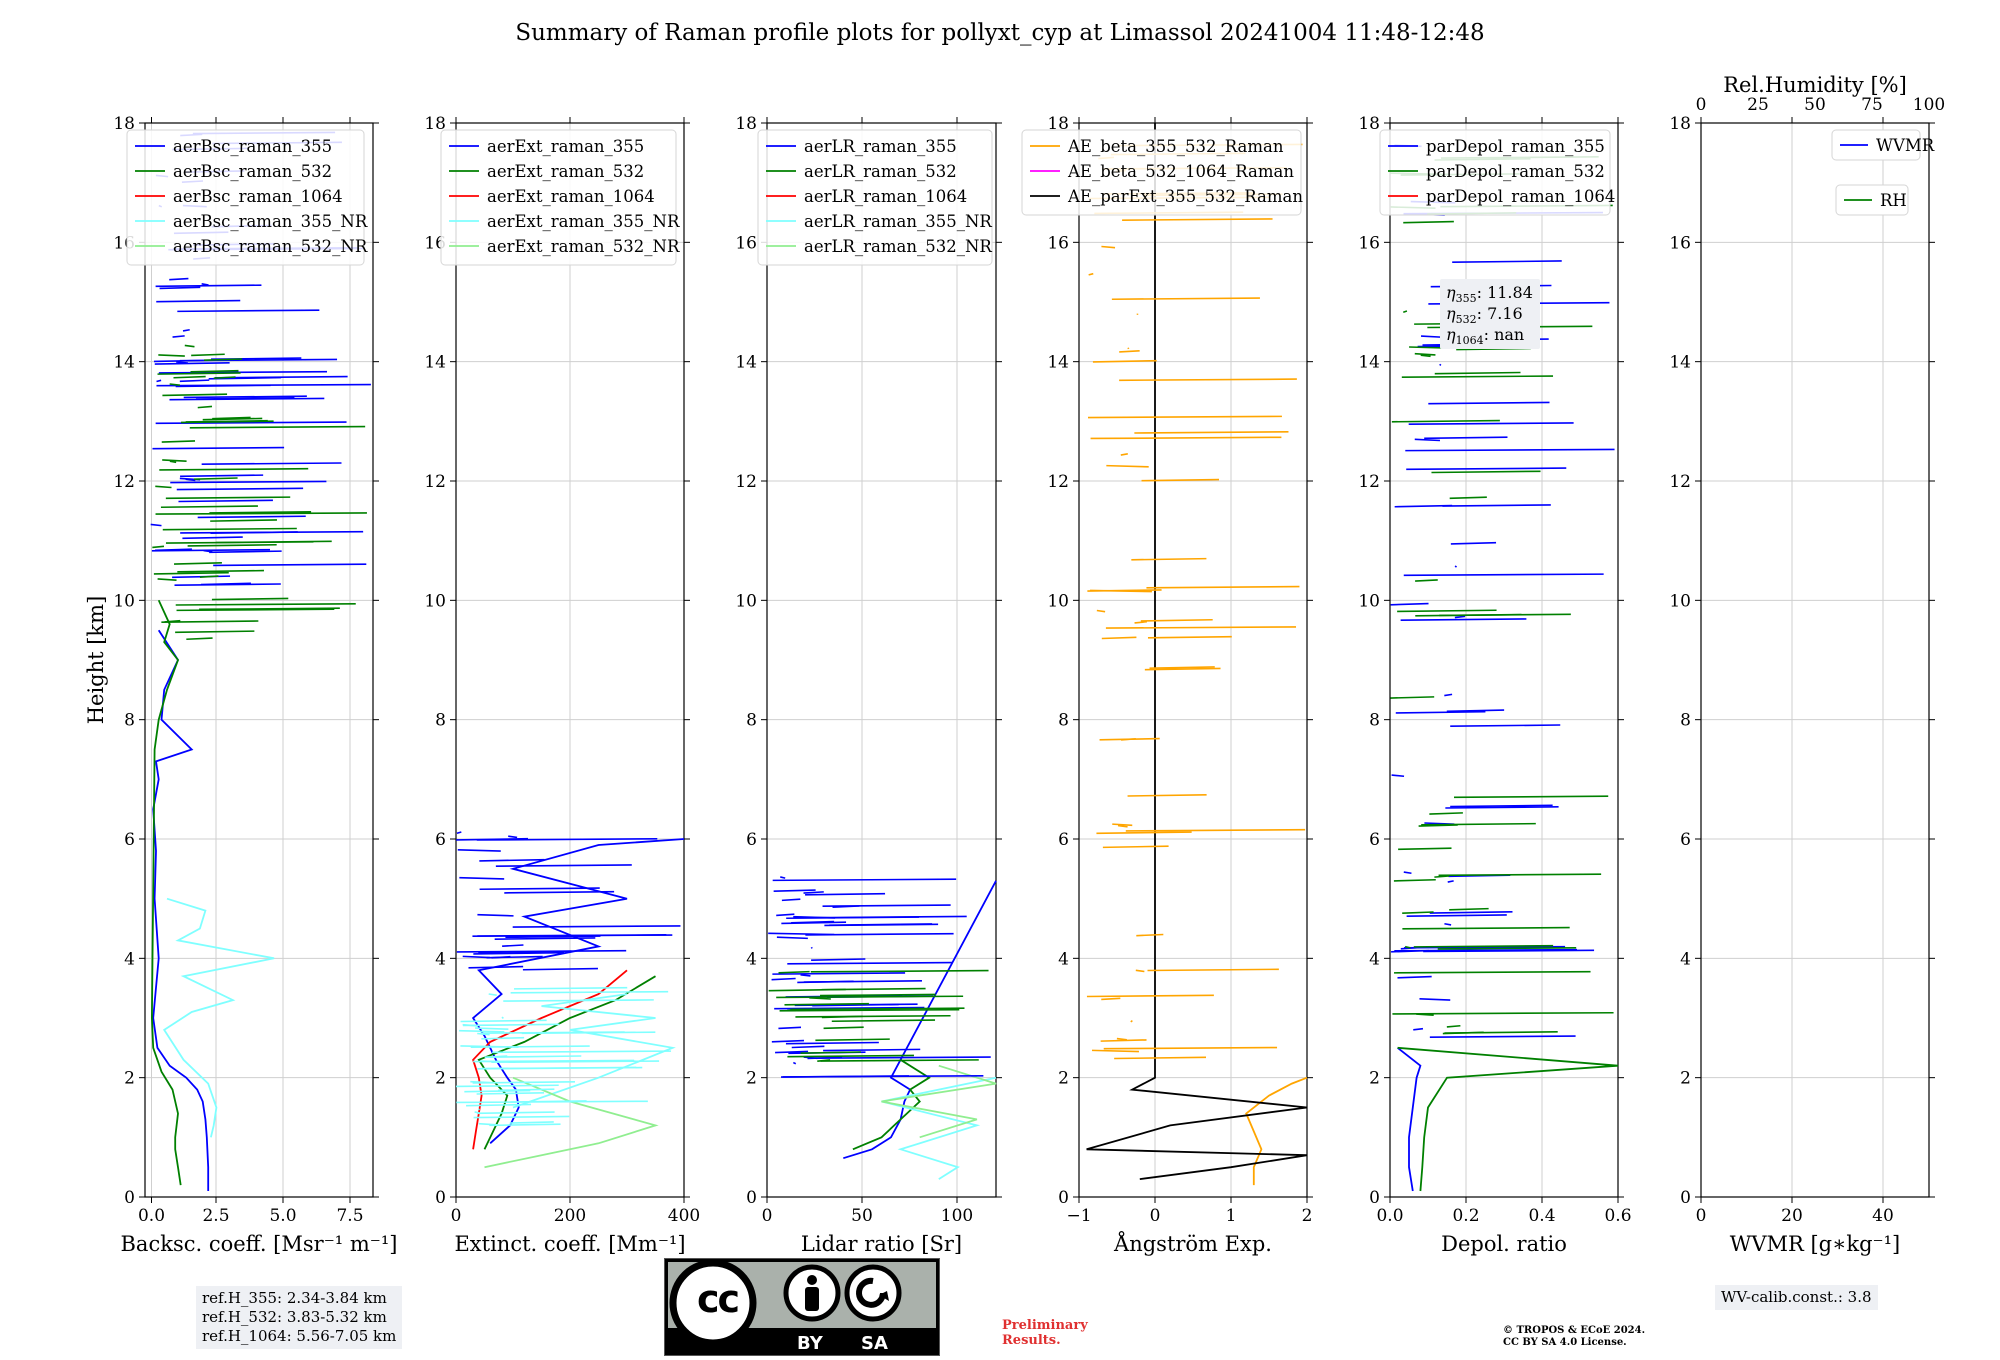 Image resolution: width=2000 pixels, height=1360 pixels. I want to click on by-text: BY, so click(810, 1343).